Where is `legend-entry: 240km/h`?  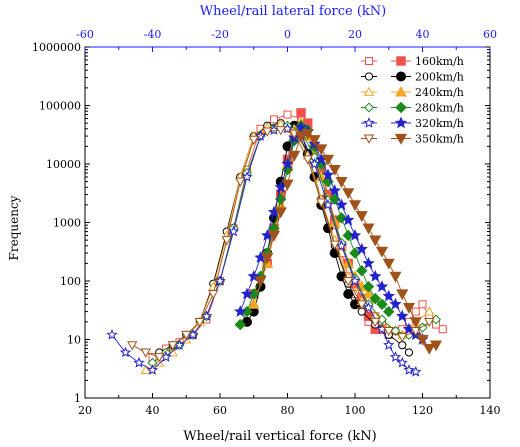 legend-entry: 240km/h is located at coordinates (412, 92).